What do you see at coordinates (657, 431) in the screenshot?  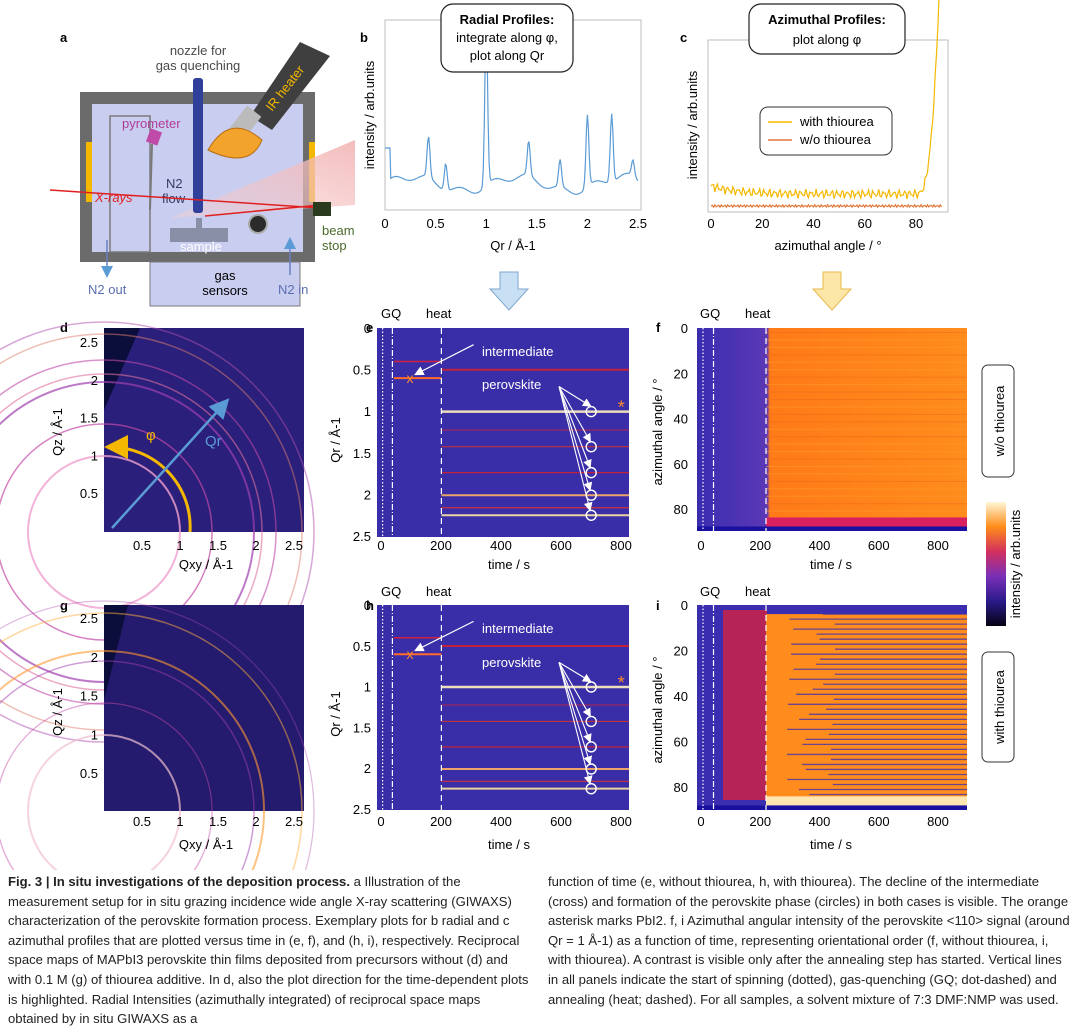 I see `y-axis-label: azimuthal angle / °` at bounding box center [657, 431].